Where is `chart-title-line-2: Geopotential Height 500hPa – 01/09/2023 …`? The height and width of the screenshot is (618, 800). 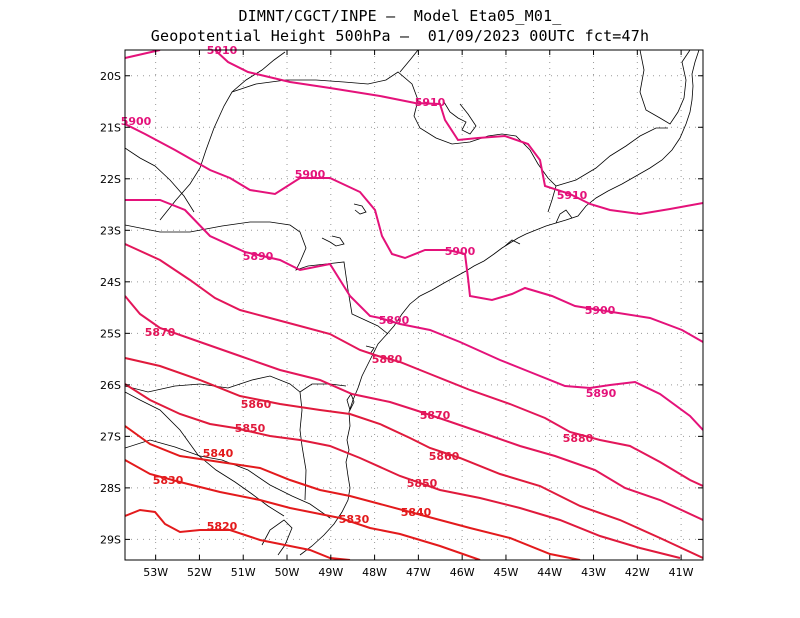
chart-title-line-2: Geopotential Height 500hPa – 01/09/2023 … is located at coordinates (400, 36).